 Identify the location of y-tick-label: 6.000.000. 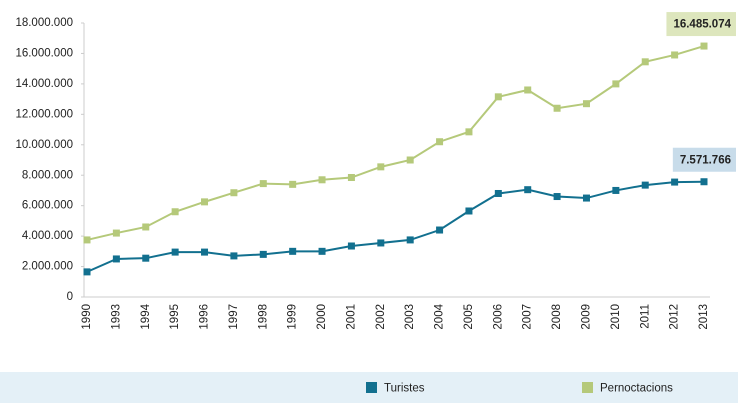
(47, 206).